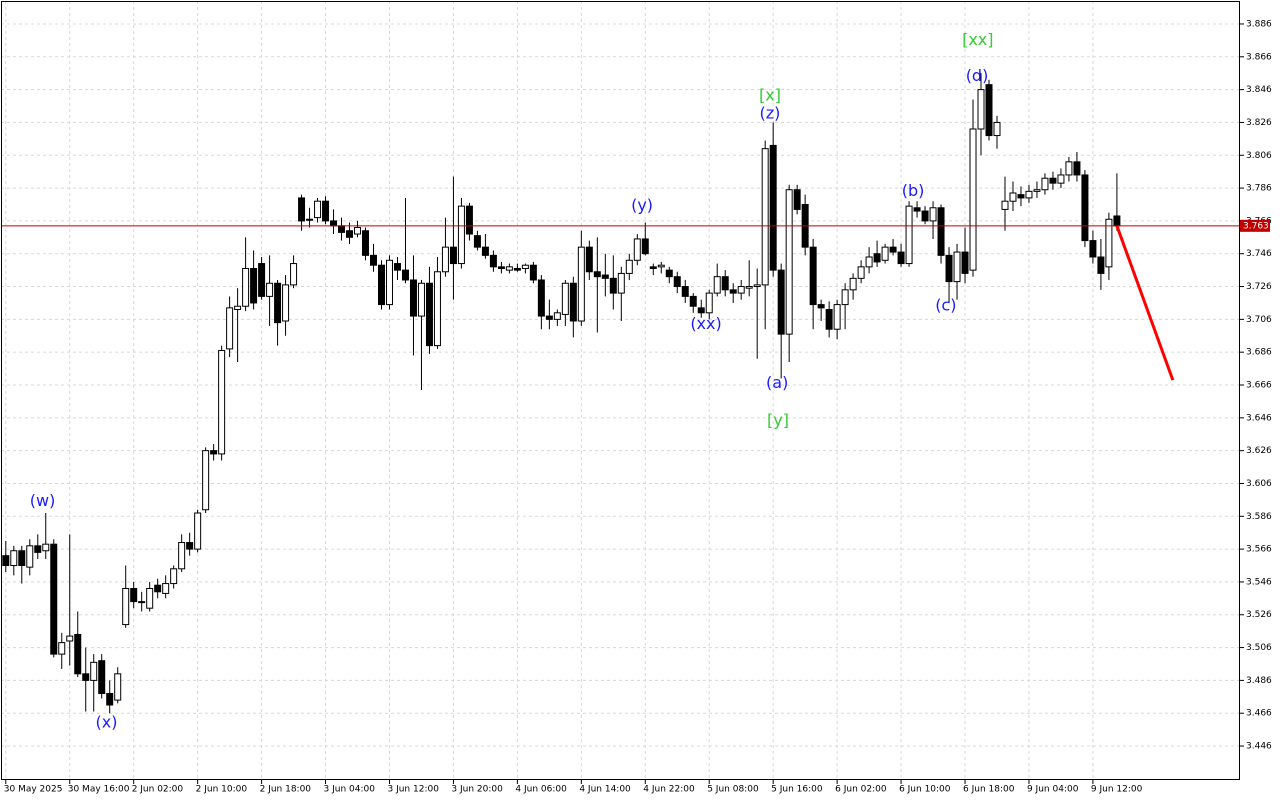  I want to click on y-tick-label: 3.866, so click(1259, 57).